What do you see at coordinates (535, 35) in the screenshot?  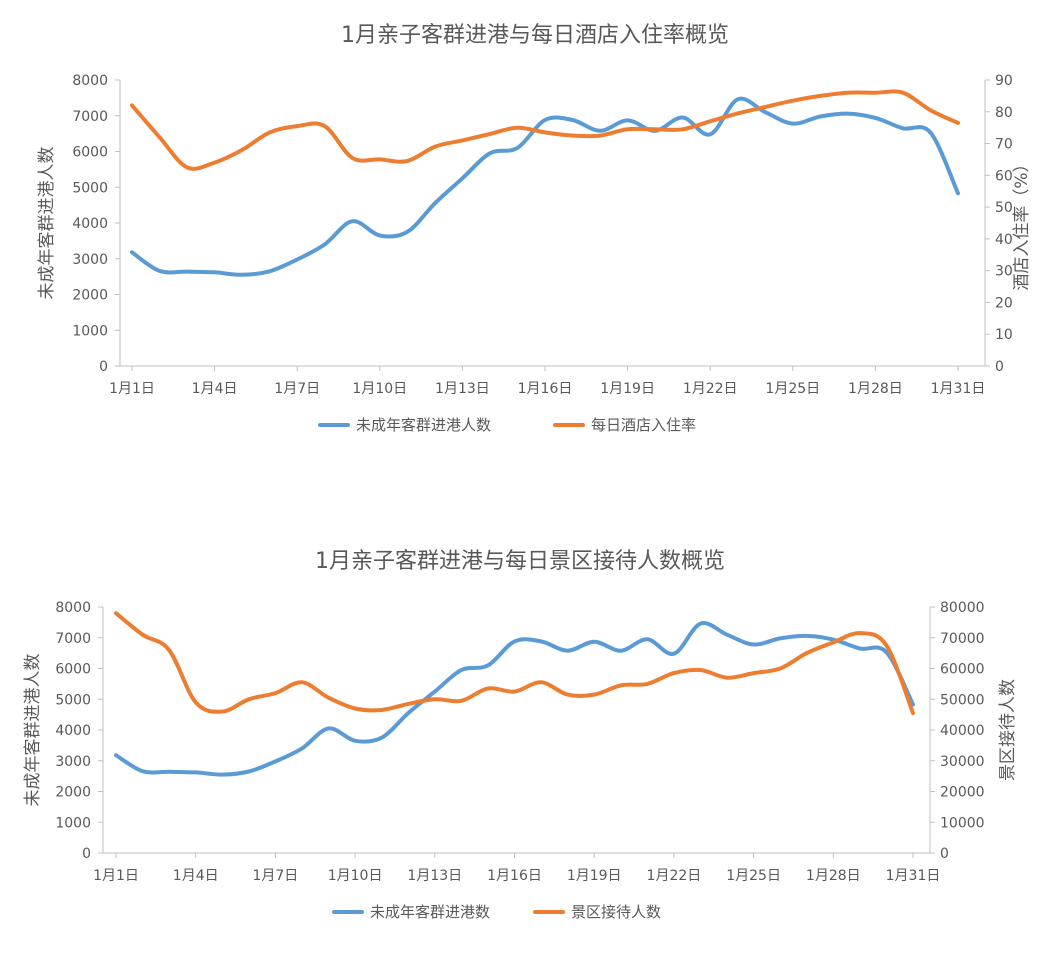 I see `chart-title: 1月亲子客群进港与每日酒店入住率概览` at bounding box center [535, 35].